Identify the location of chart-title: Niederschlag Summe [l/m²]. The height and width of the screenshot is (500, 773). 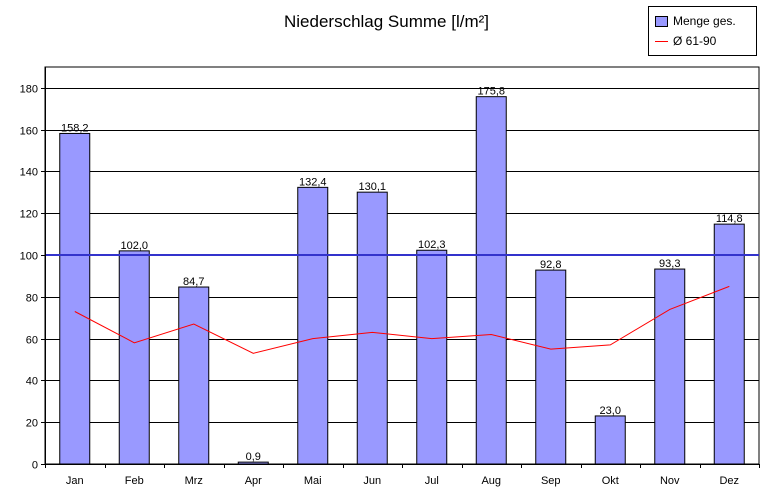
(386, 21).